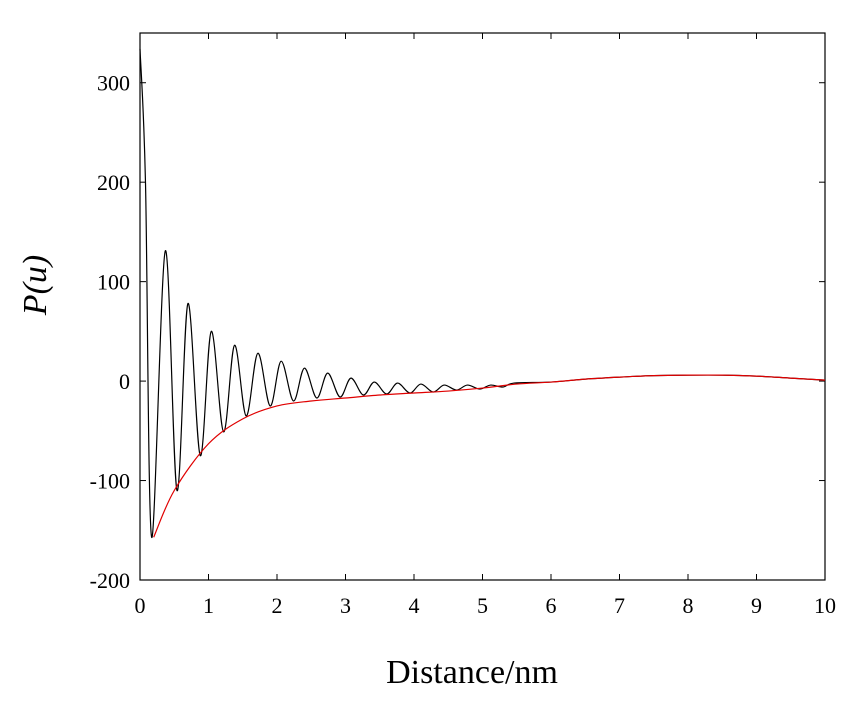 The image size is (852, 701). What do you see at coordinates (113, 83) in the screenshot?
I see `y-tick-label: 300` at bounding box center [113, 83].